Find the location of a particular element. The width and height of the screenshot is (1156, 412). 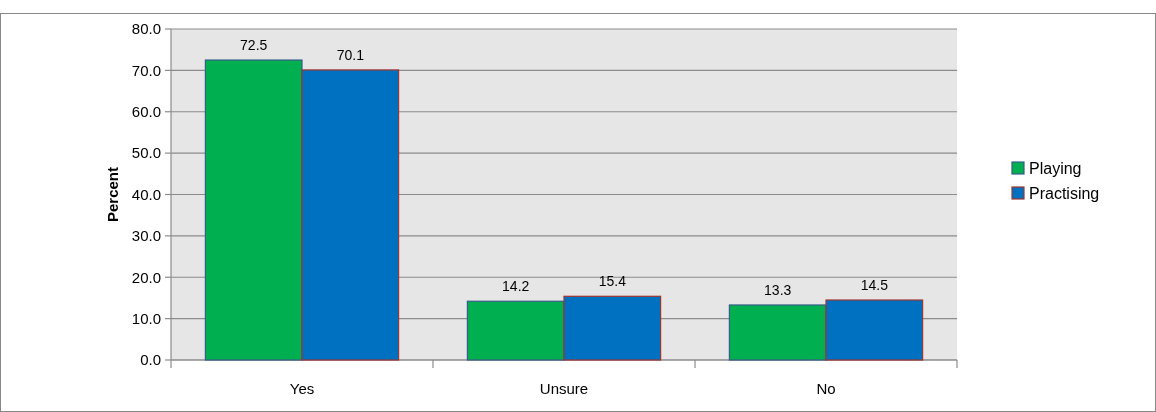

x-tick-label: Yes is located at coordinates (302, 388).